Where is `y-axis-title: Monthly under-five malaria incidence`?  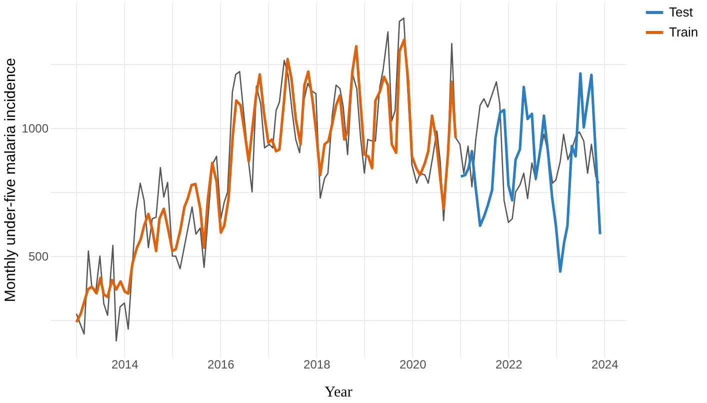 y-axis-title: Monthly under-five malaria incidence is located at coordinates (10, 180).